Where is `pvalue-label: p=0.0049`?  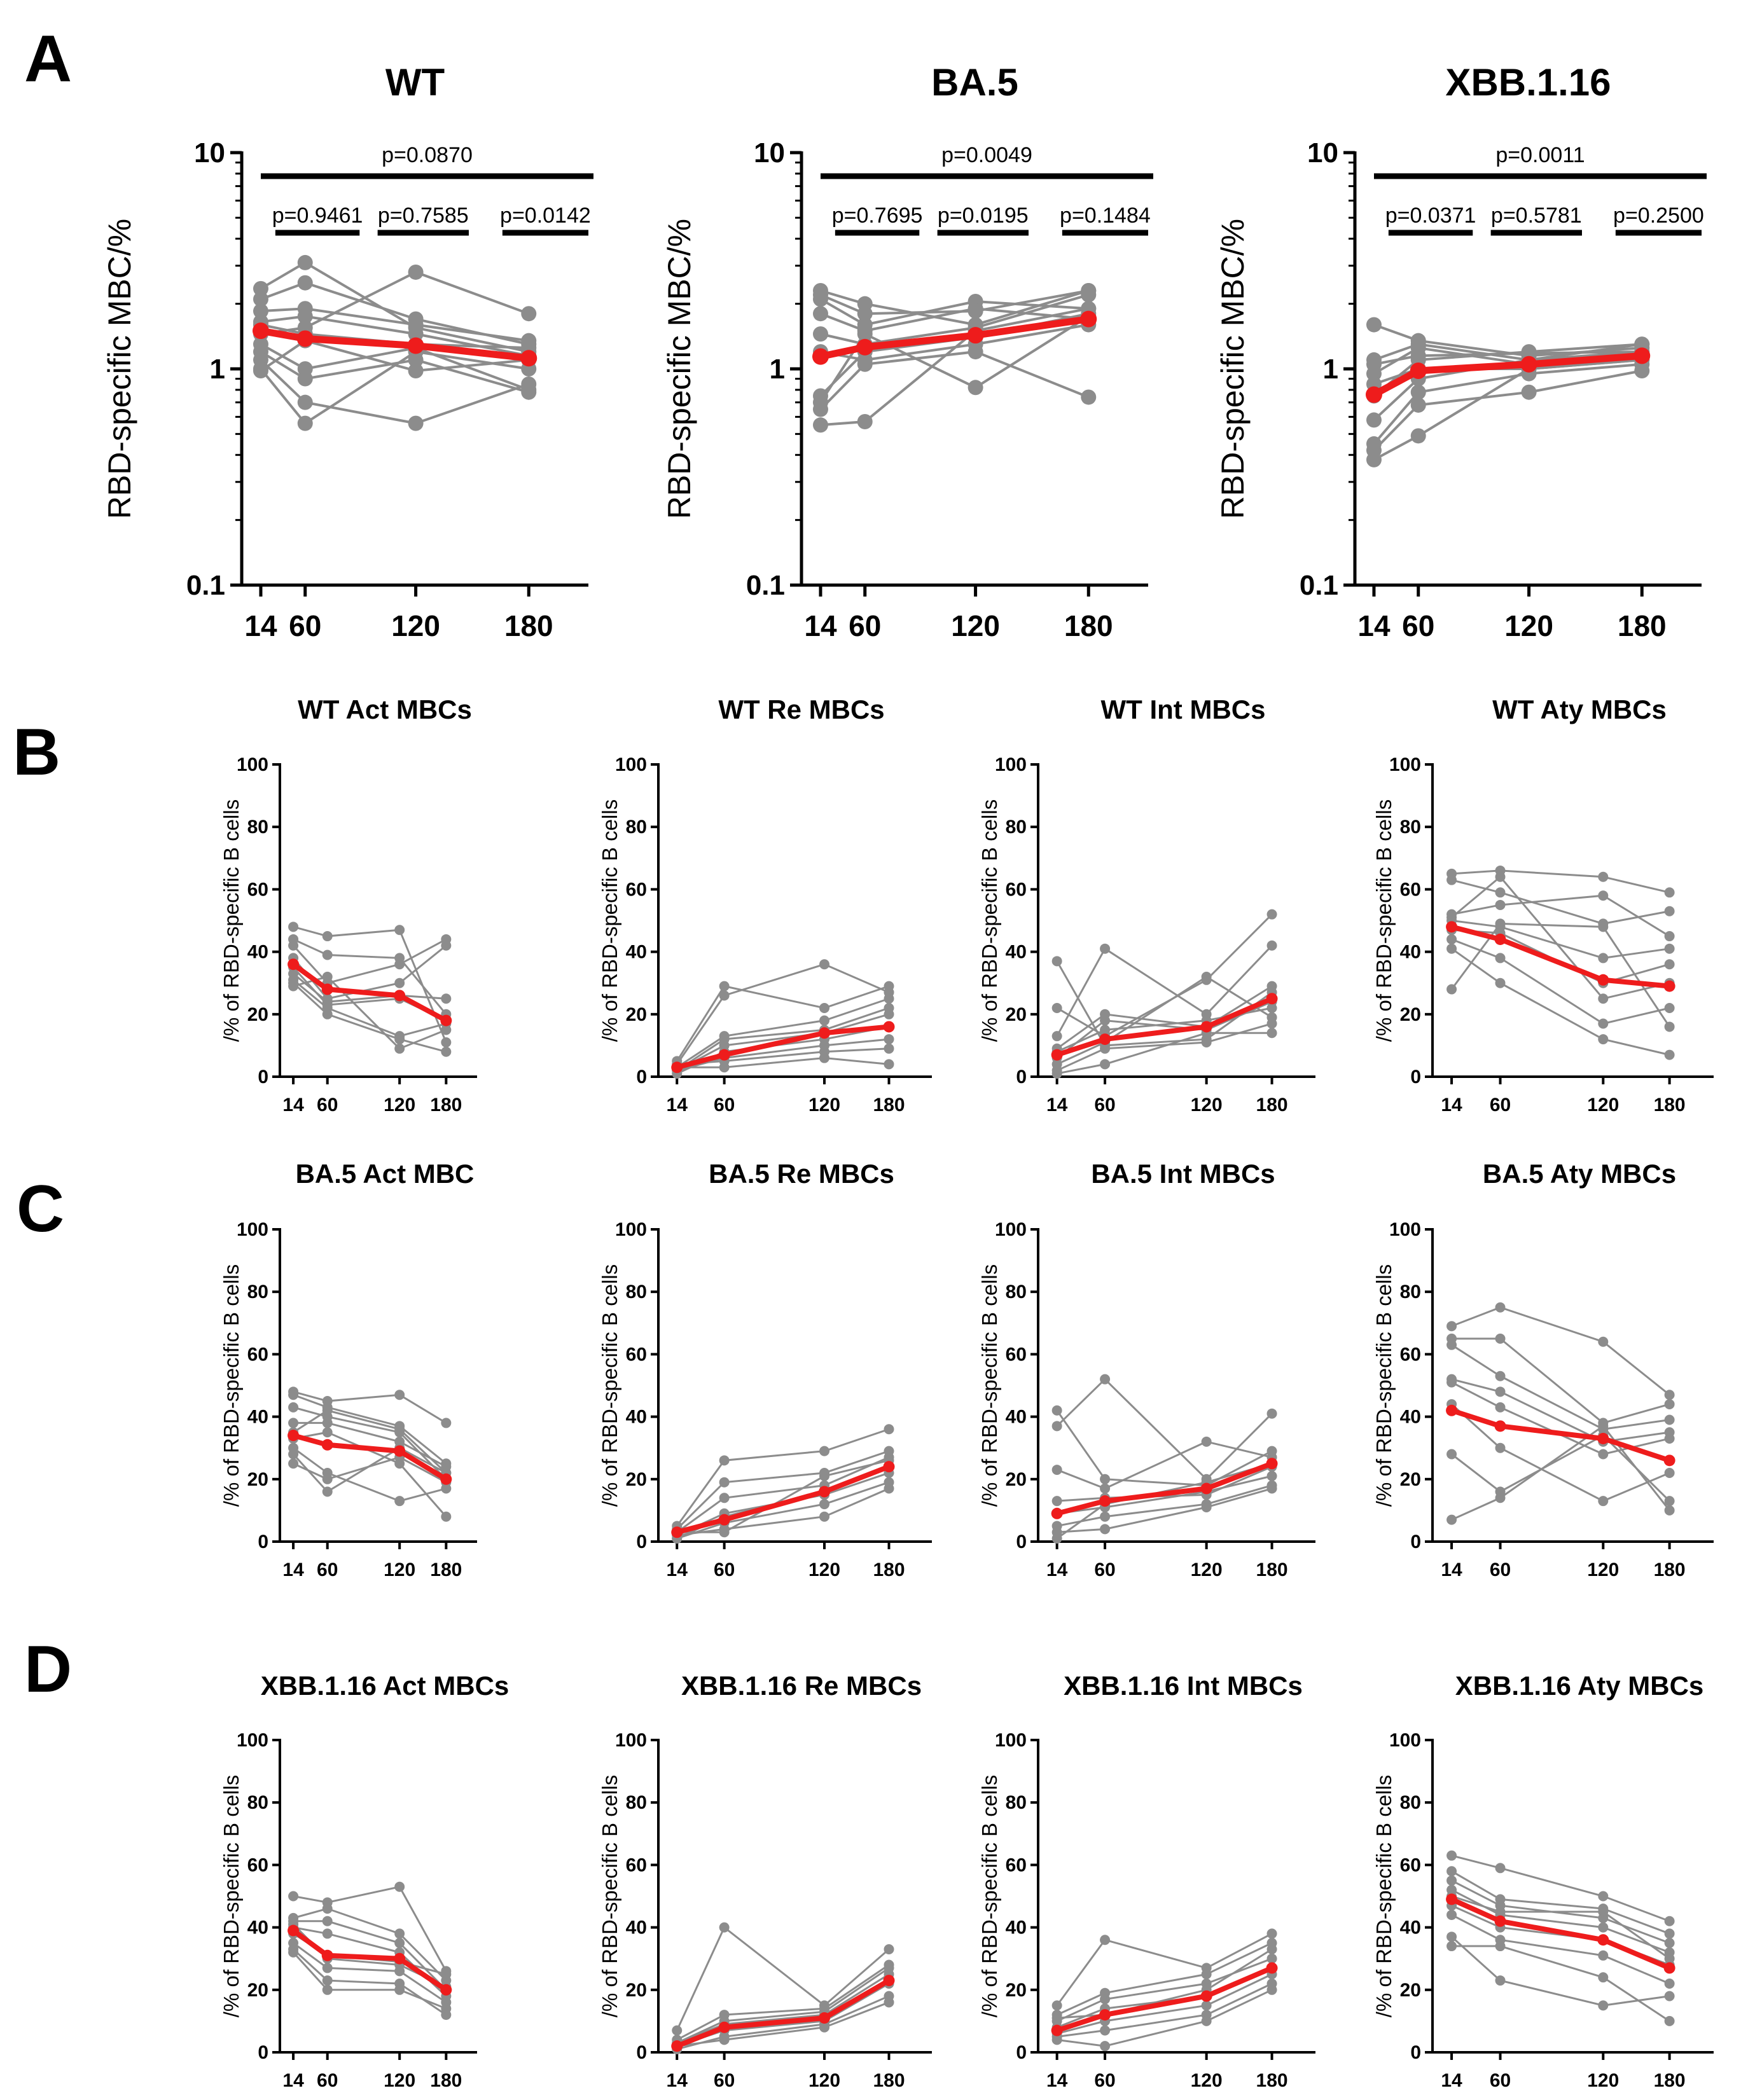 pvalue-label: p=0.0049 is located at coordinates (986, 155).